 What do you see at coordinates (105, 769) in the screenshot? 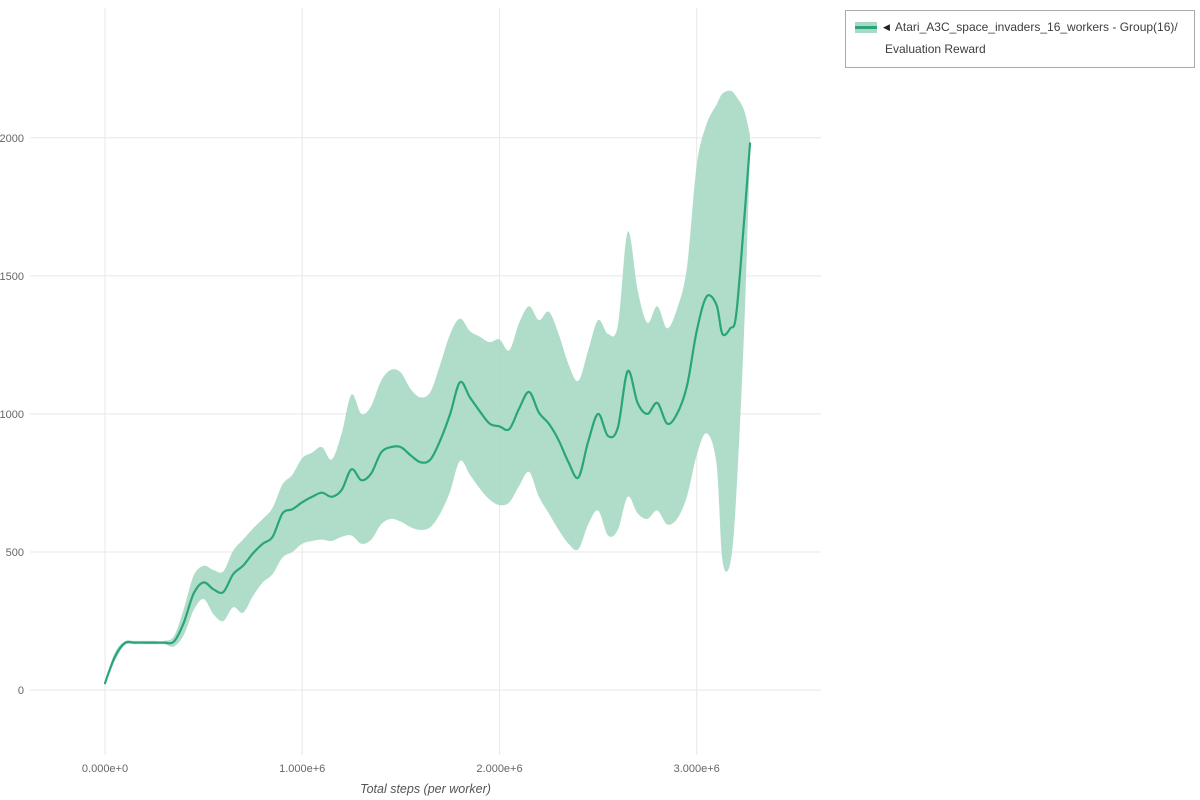
I see `svg-text: 0.000e+0` at bounding box center [105, 769].